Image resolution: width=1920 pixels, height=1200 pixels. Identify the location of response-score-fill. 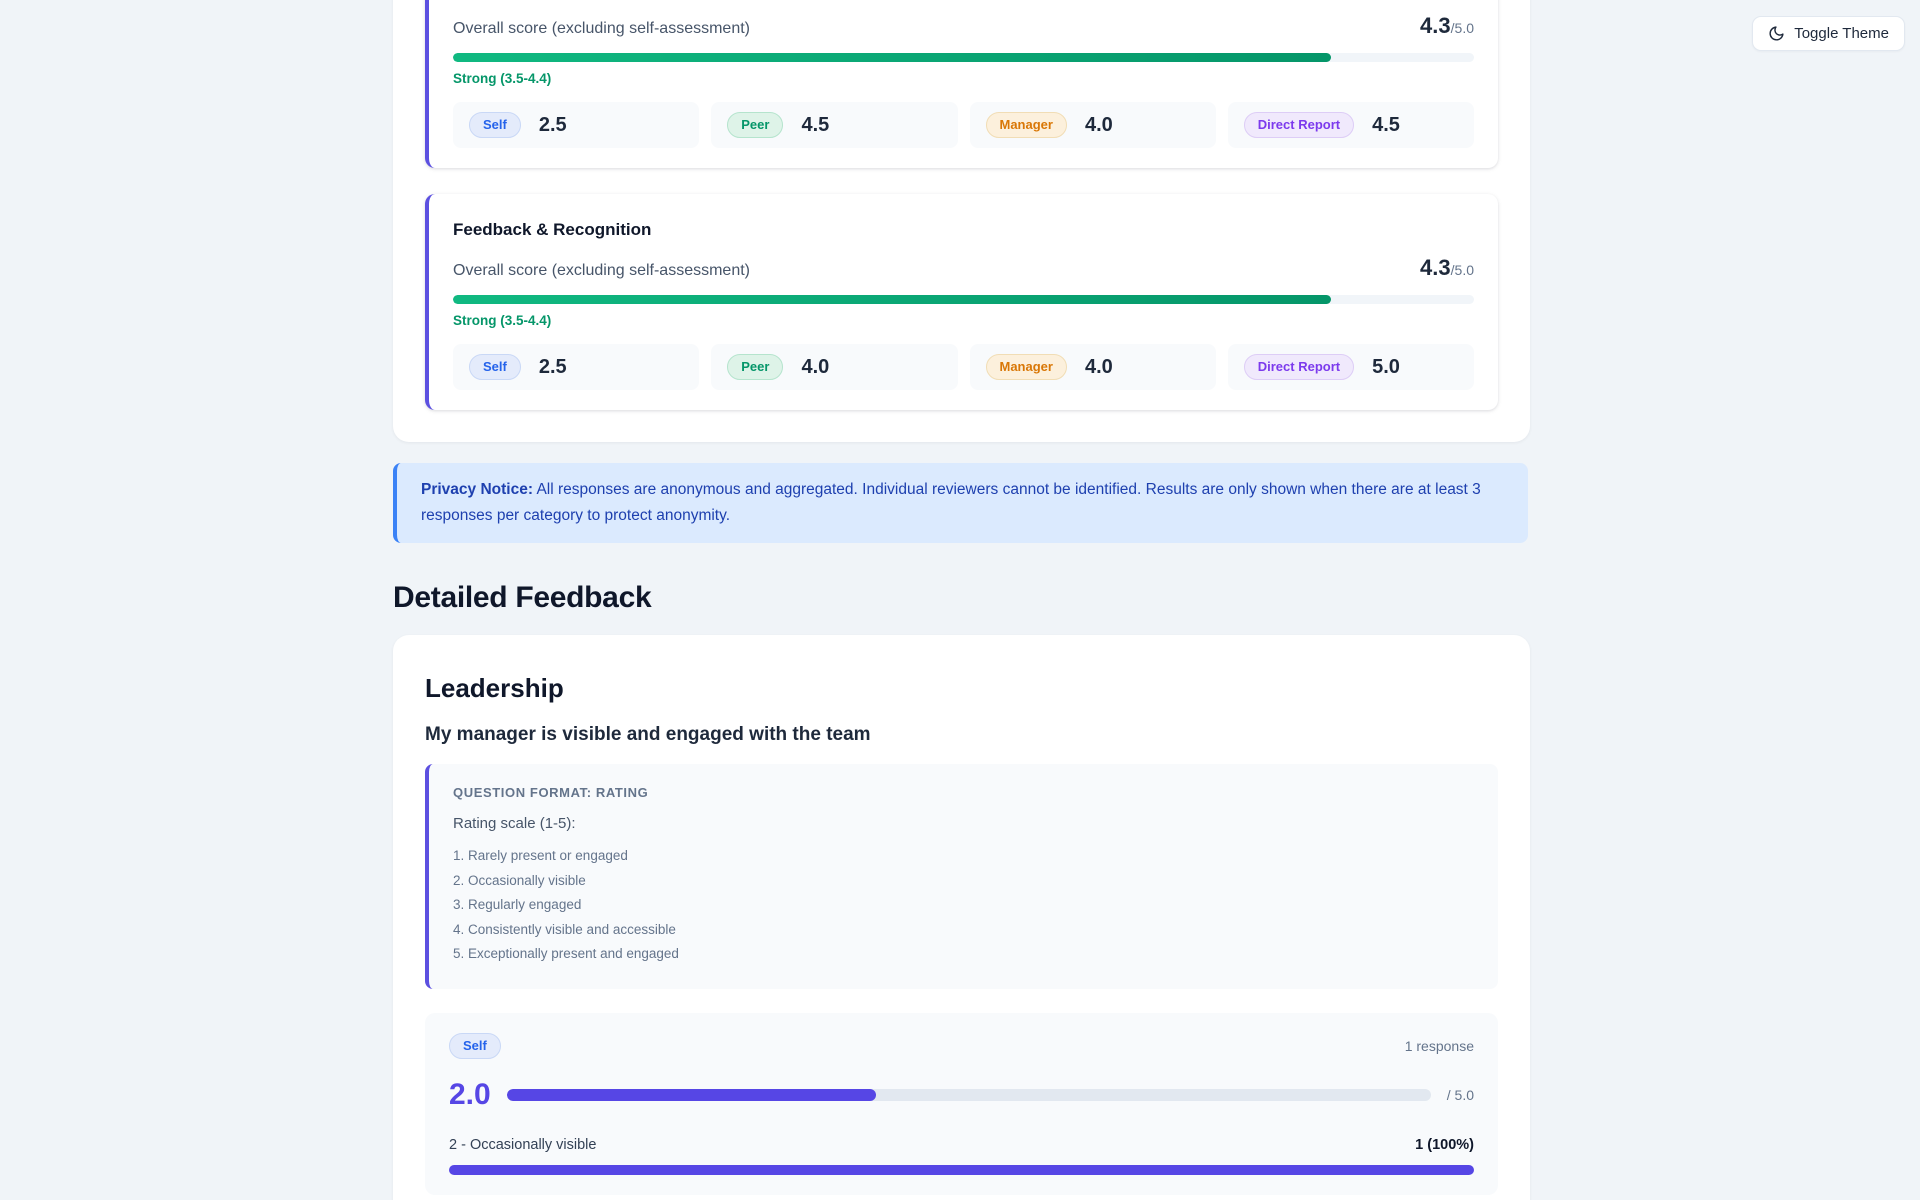
(691, 1094).